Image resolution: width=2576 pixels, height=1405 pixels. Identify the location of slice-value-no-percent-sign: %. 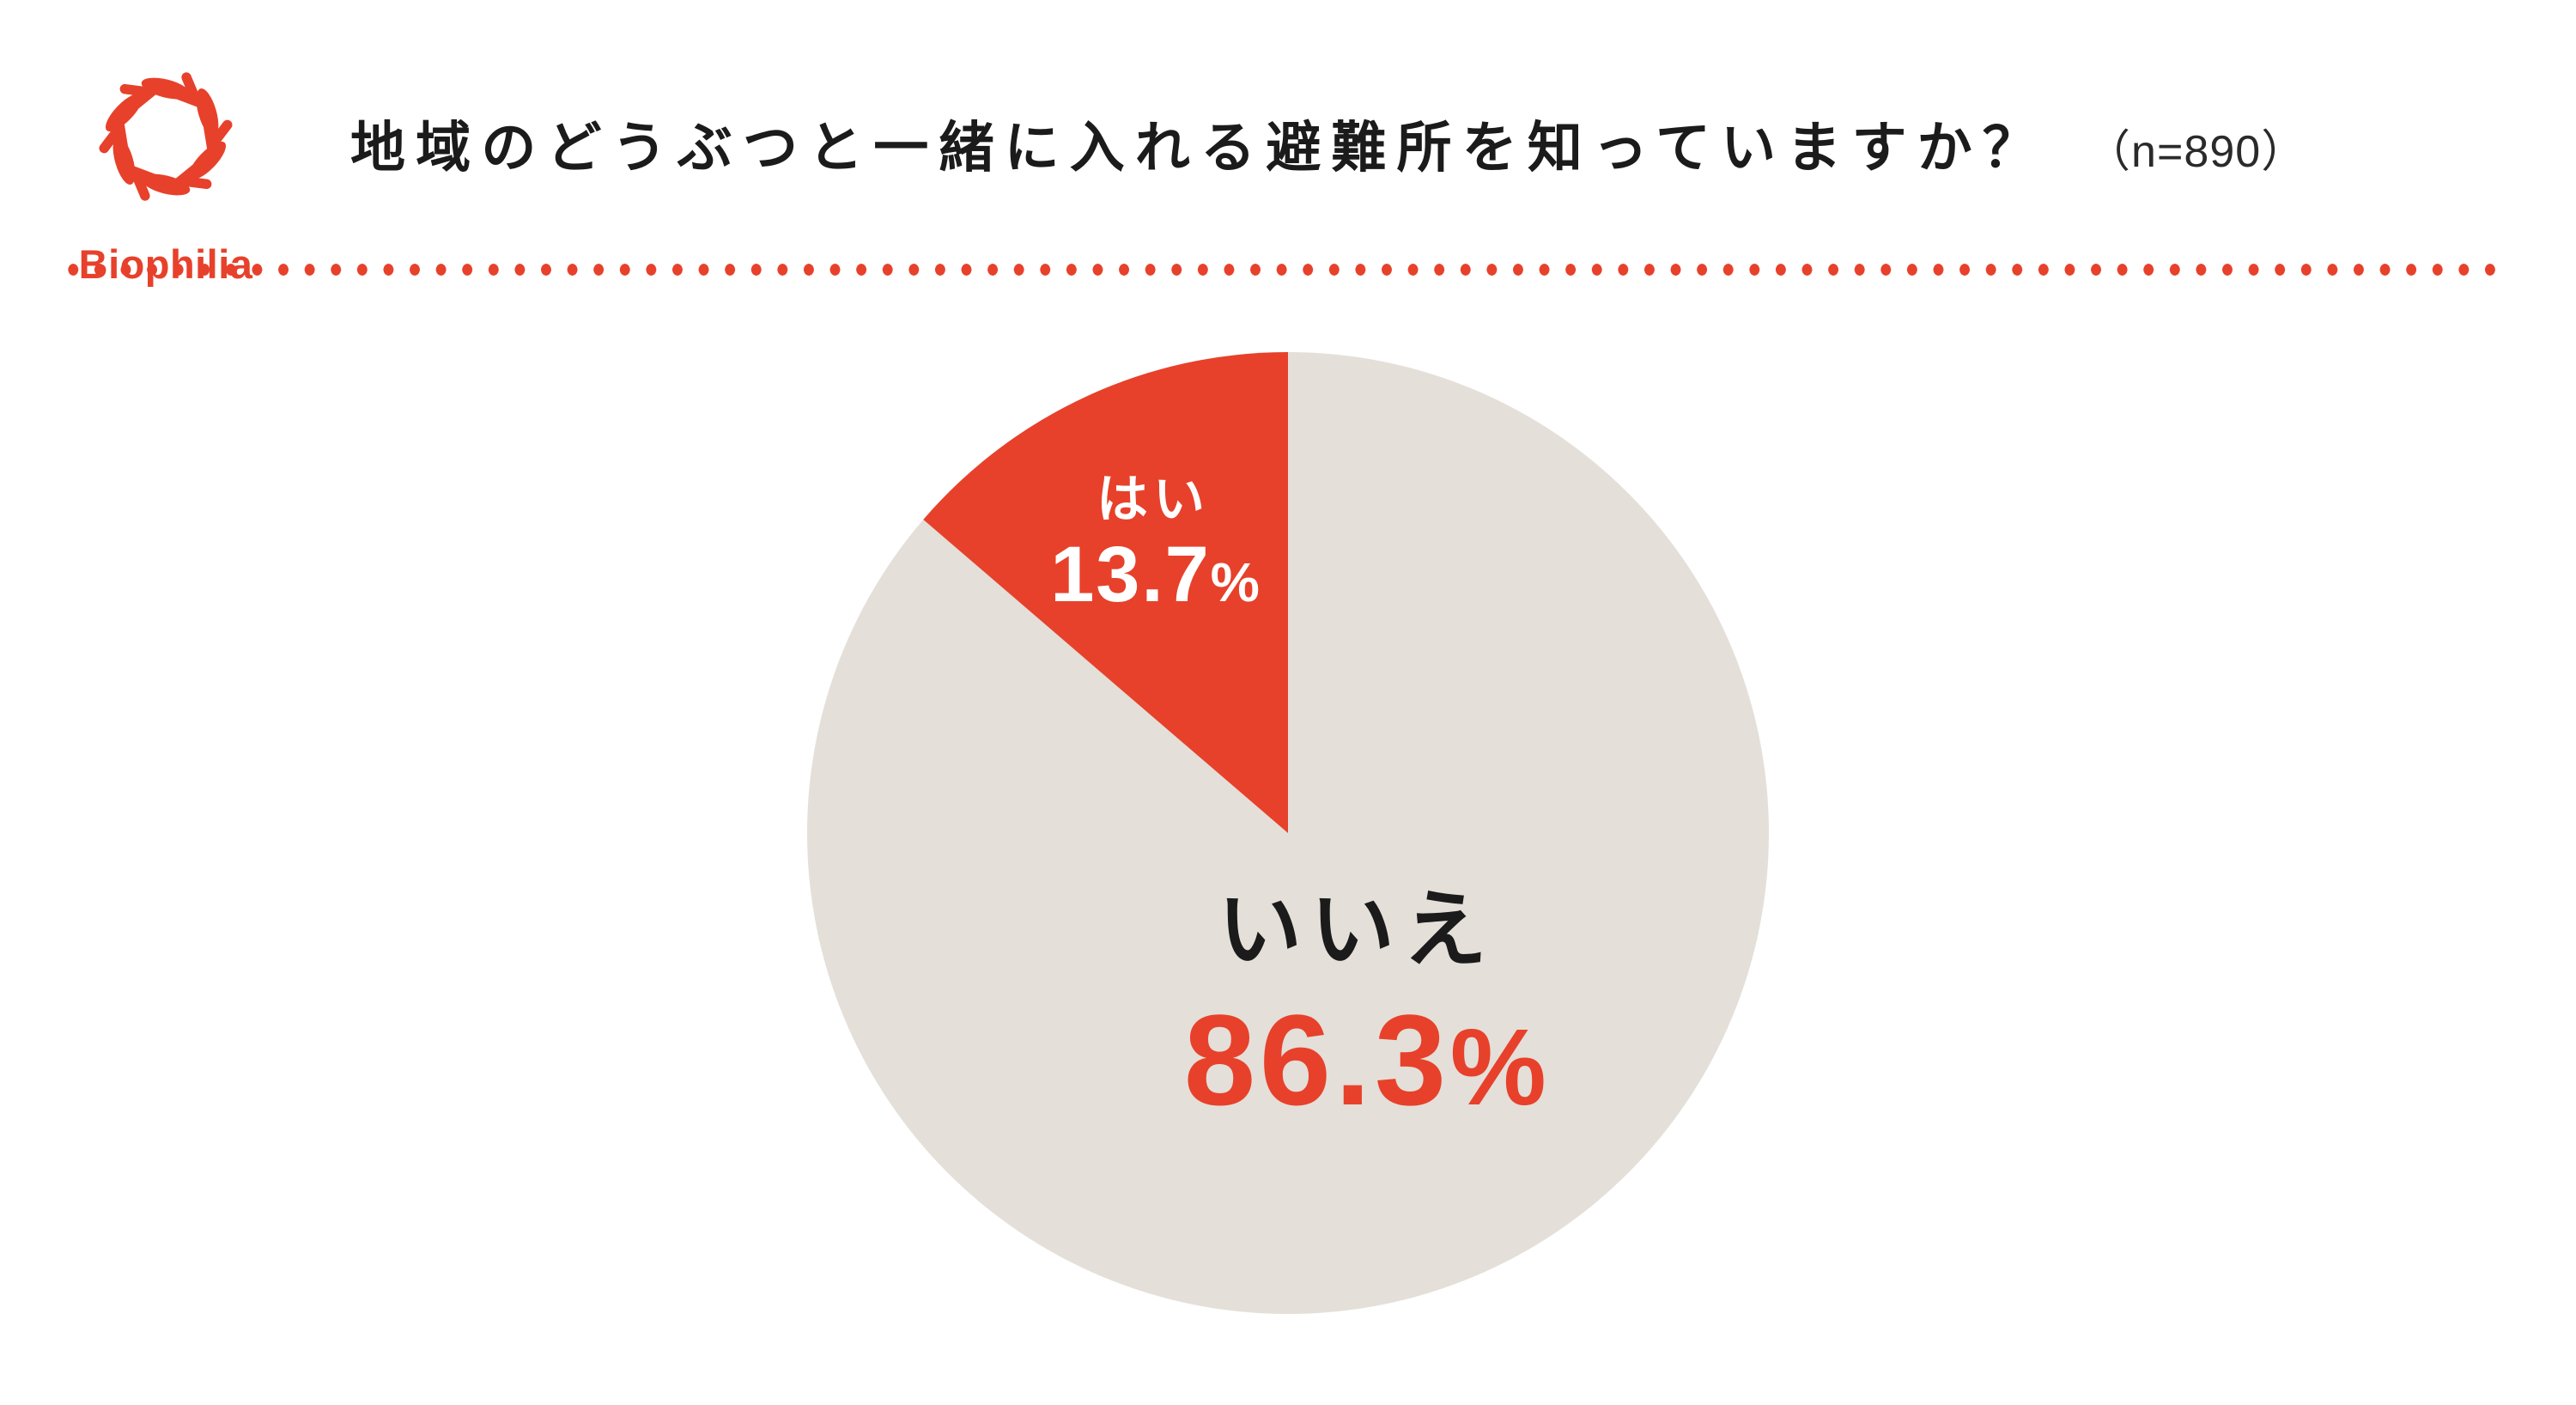
(1500, 1067).